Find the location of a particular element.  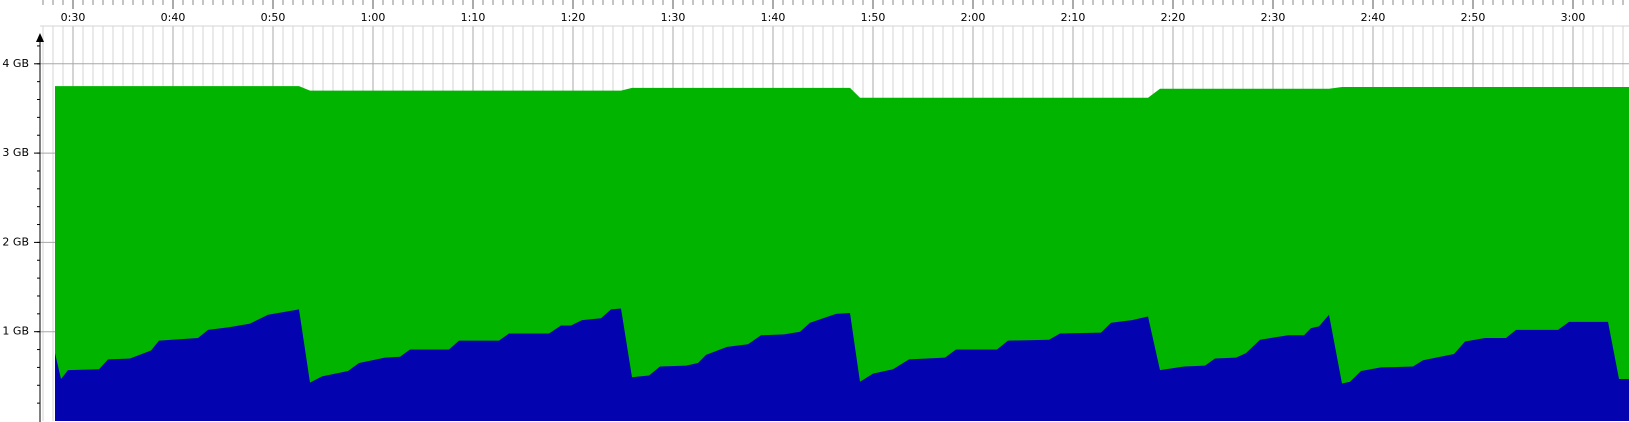

x-tick-label: 1:10 is located at coordinates (473, 17).